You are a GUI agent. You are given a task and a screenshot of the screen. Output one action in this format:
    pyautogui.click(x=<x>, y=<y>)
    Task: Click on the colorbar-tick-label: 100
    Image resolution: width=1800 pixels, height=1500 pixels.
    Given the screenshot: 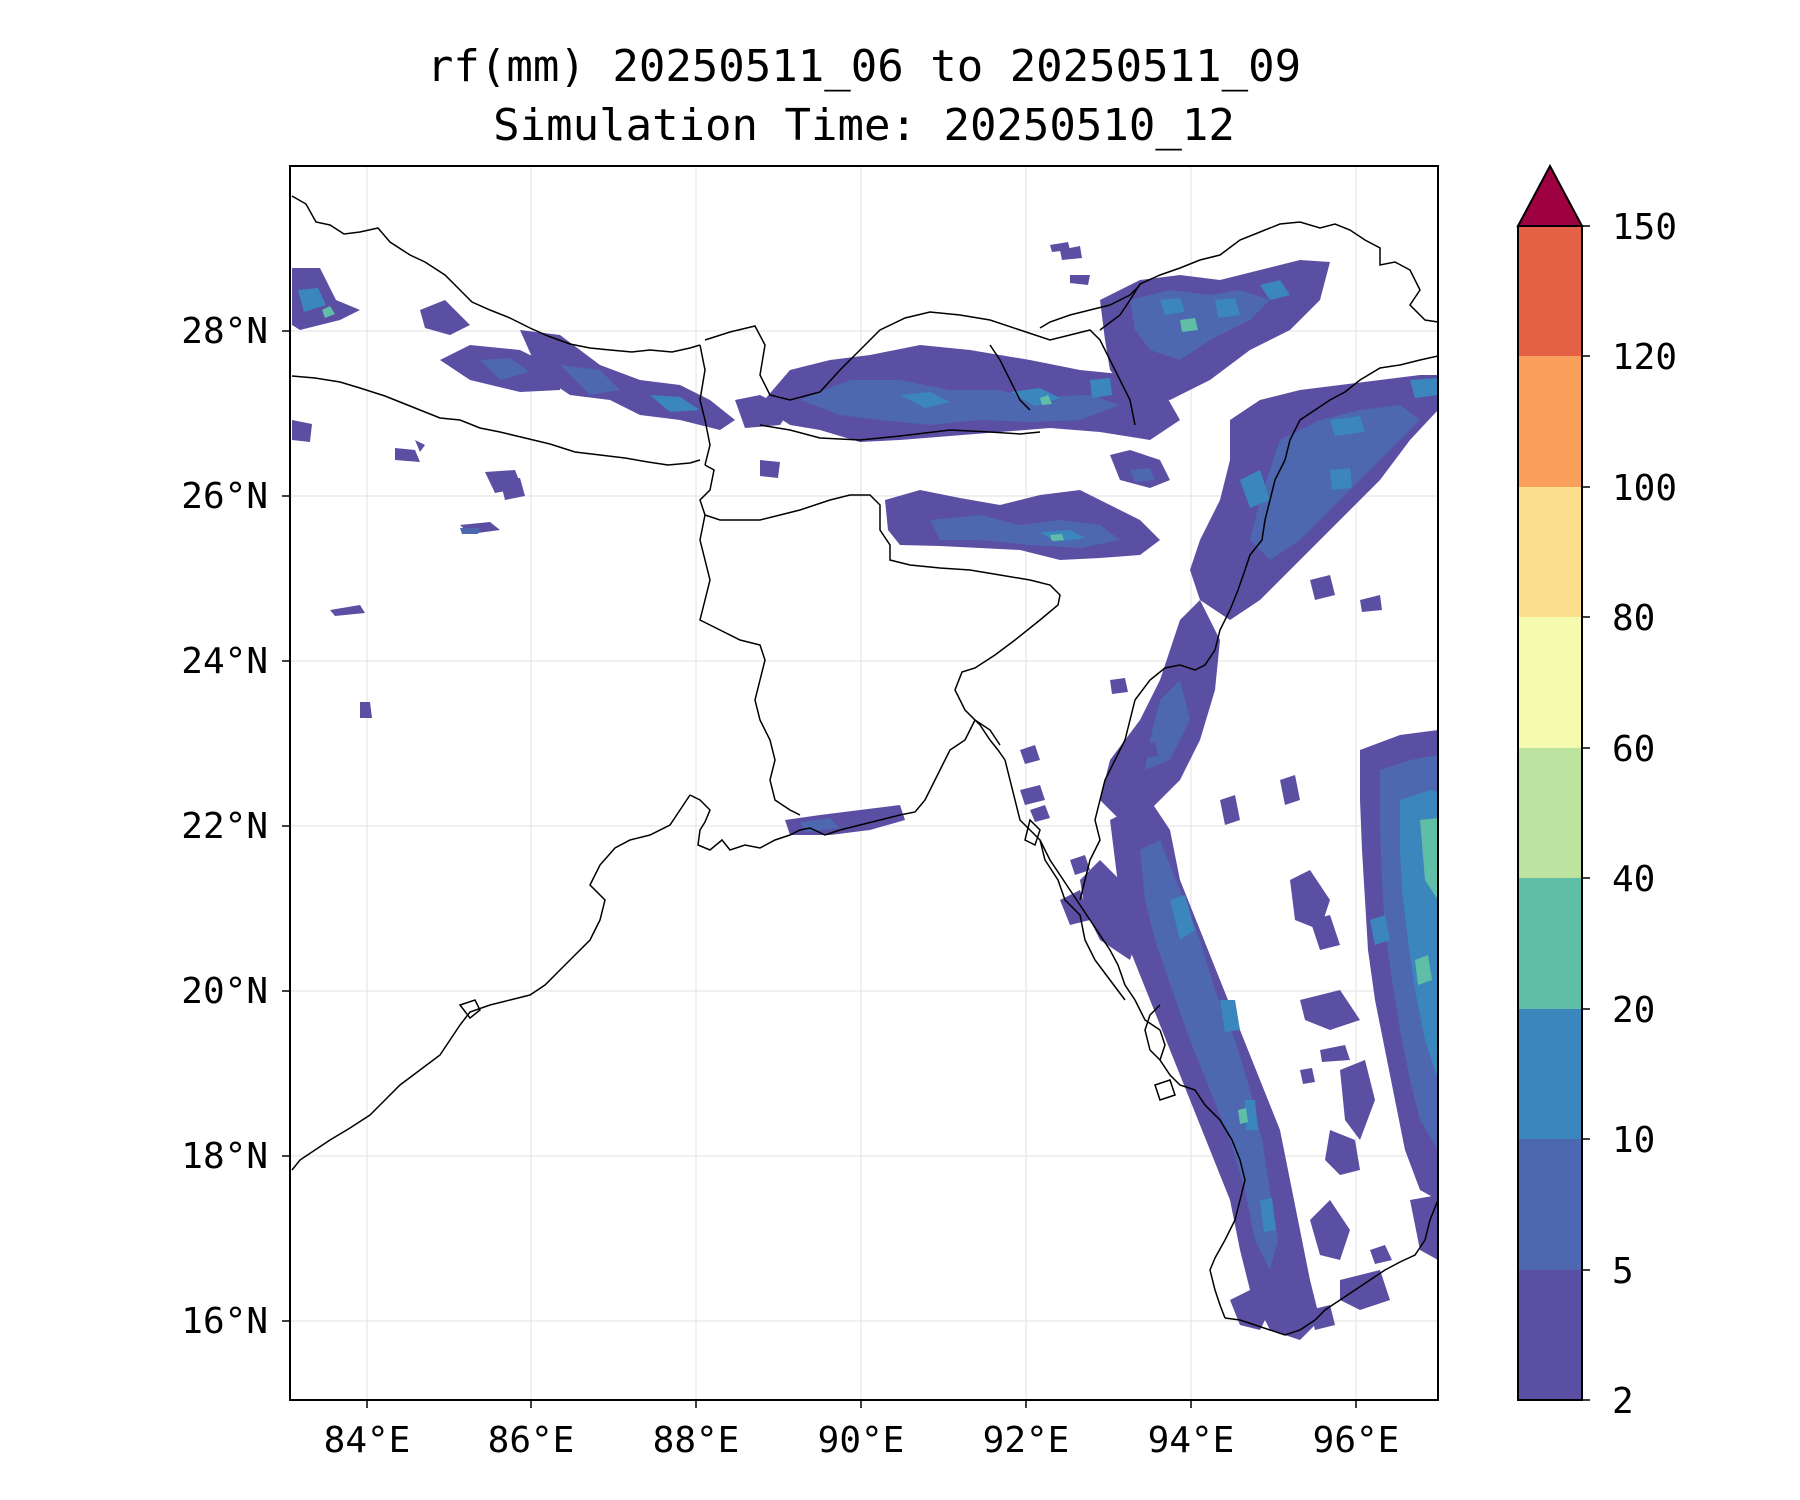 What is the action you would take?
    pyautogui.click(x=1644, y=488)
    